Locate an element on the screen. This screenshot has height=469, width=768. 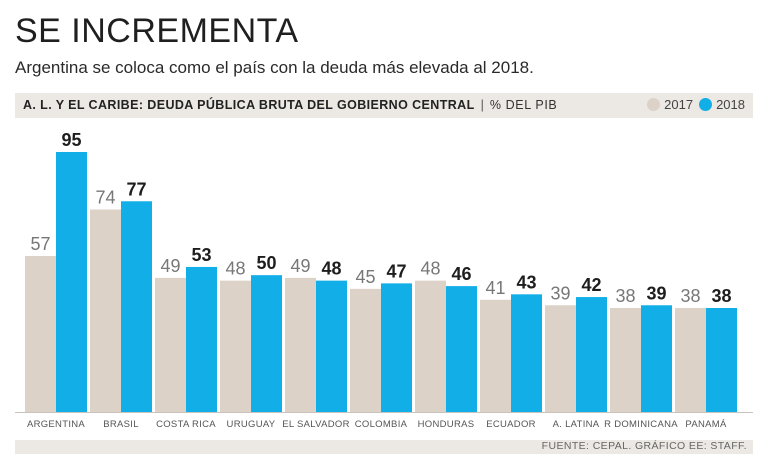
category-label: PANAMÁ is located at coordinates (706, 424).